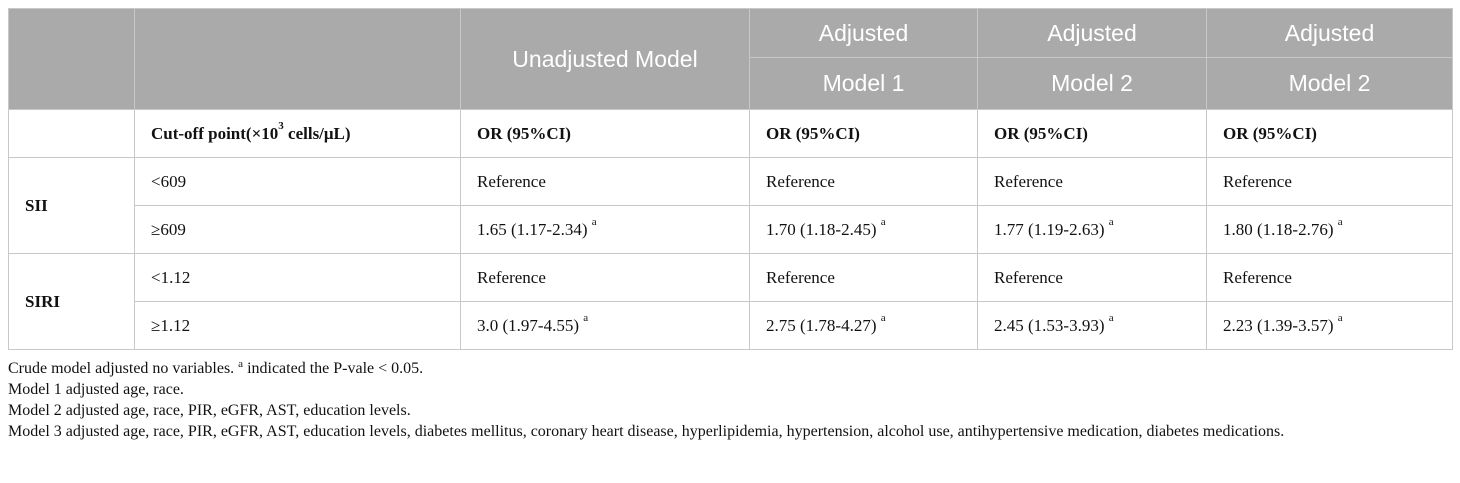  Describe the element at coordinates (821, 229) in the screenshot. I see `or-value: 1.70 (1.18-2.45)` at that location.